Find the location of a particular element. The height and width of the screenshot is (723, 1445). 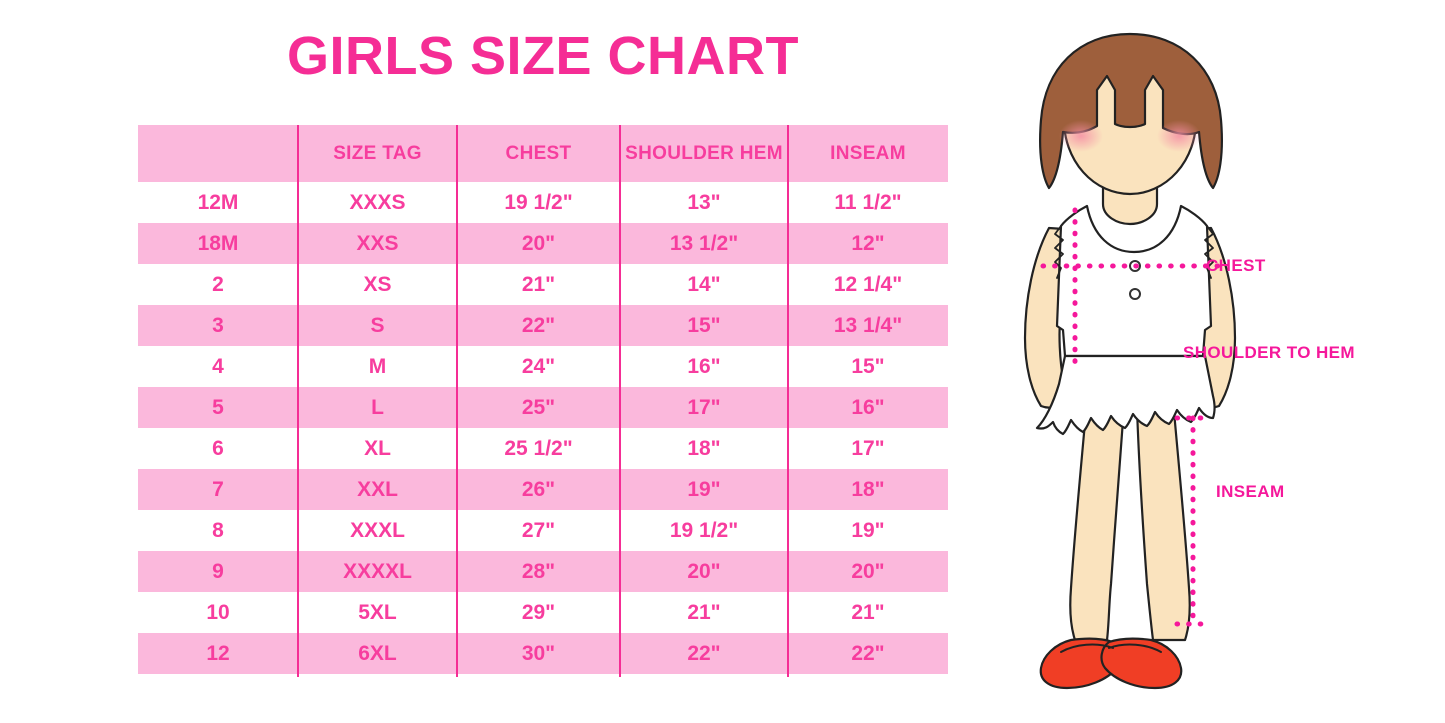

cell-size-tag: 5XL is located at coordinates (377, 612).